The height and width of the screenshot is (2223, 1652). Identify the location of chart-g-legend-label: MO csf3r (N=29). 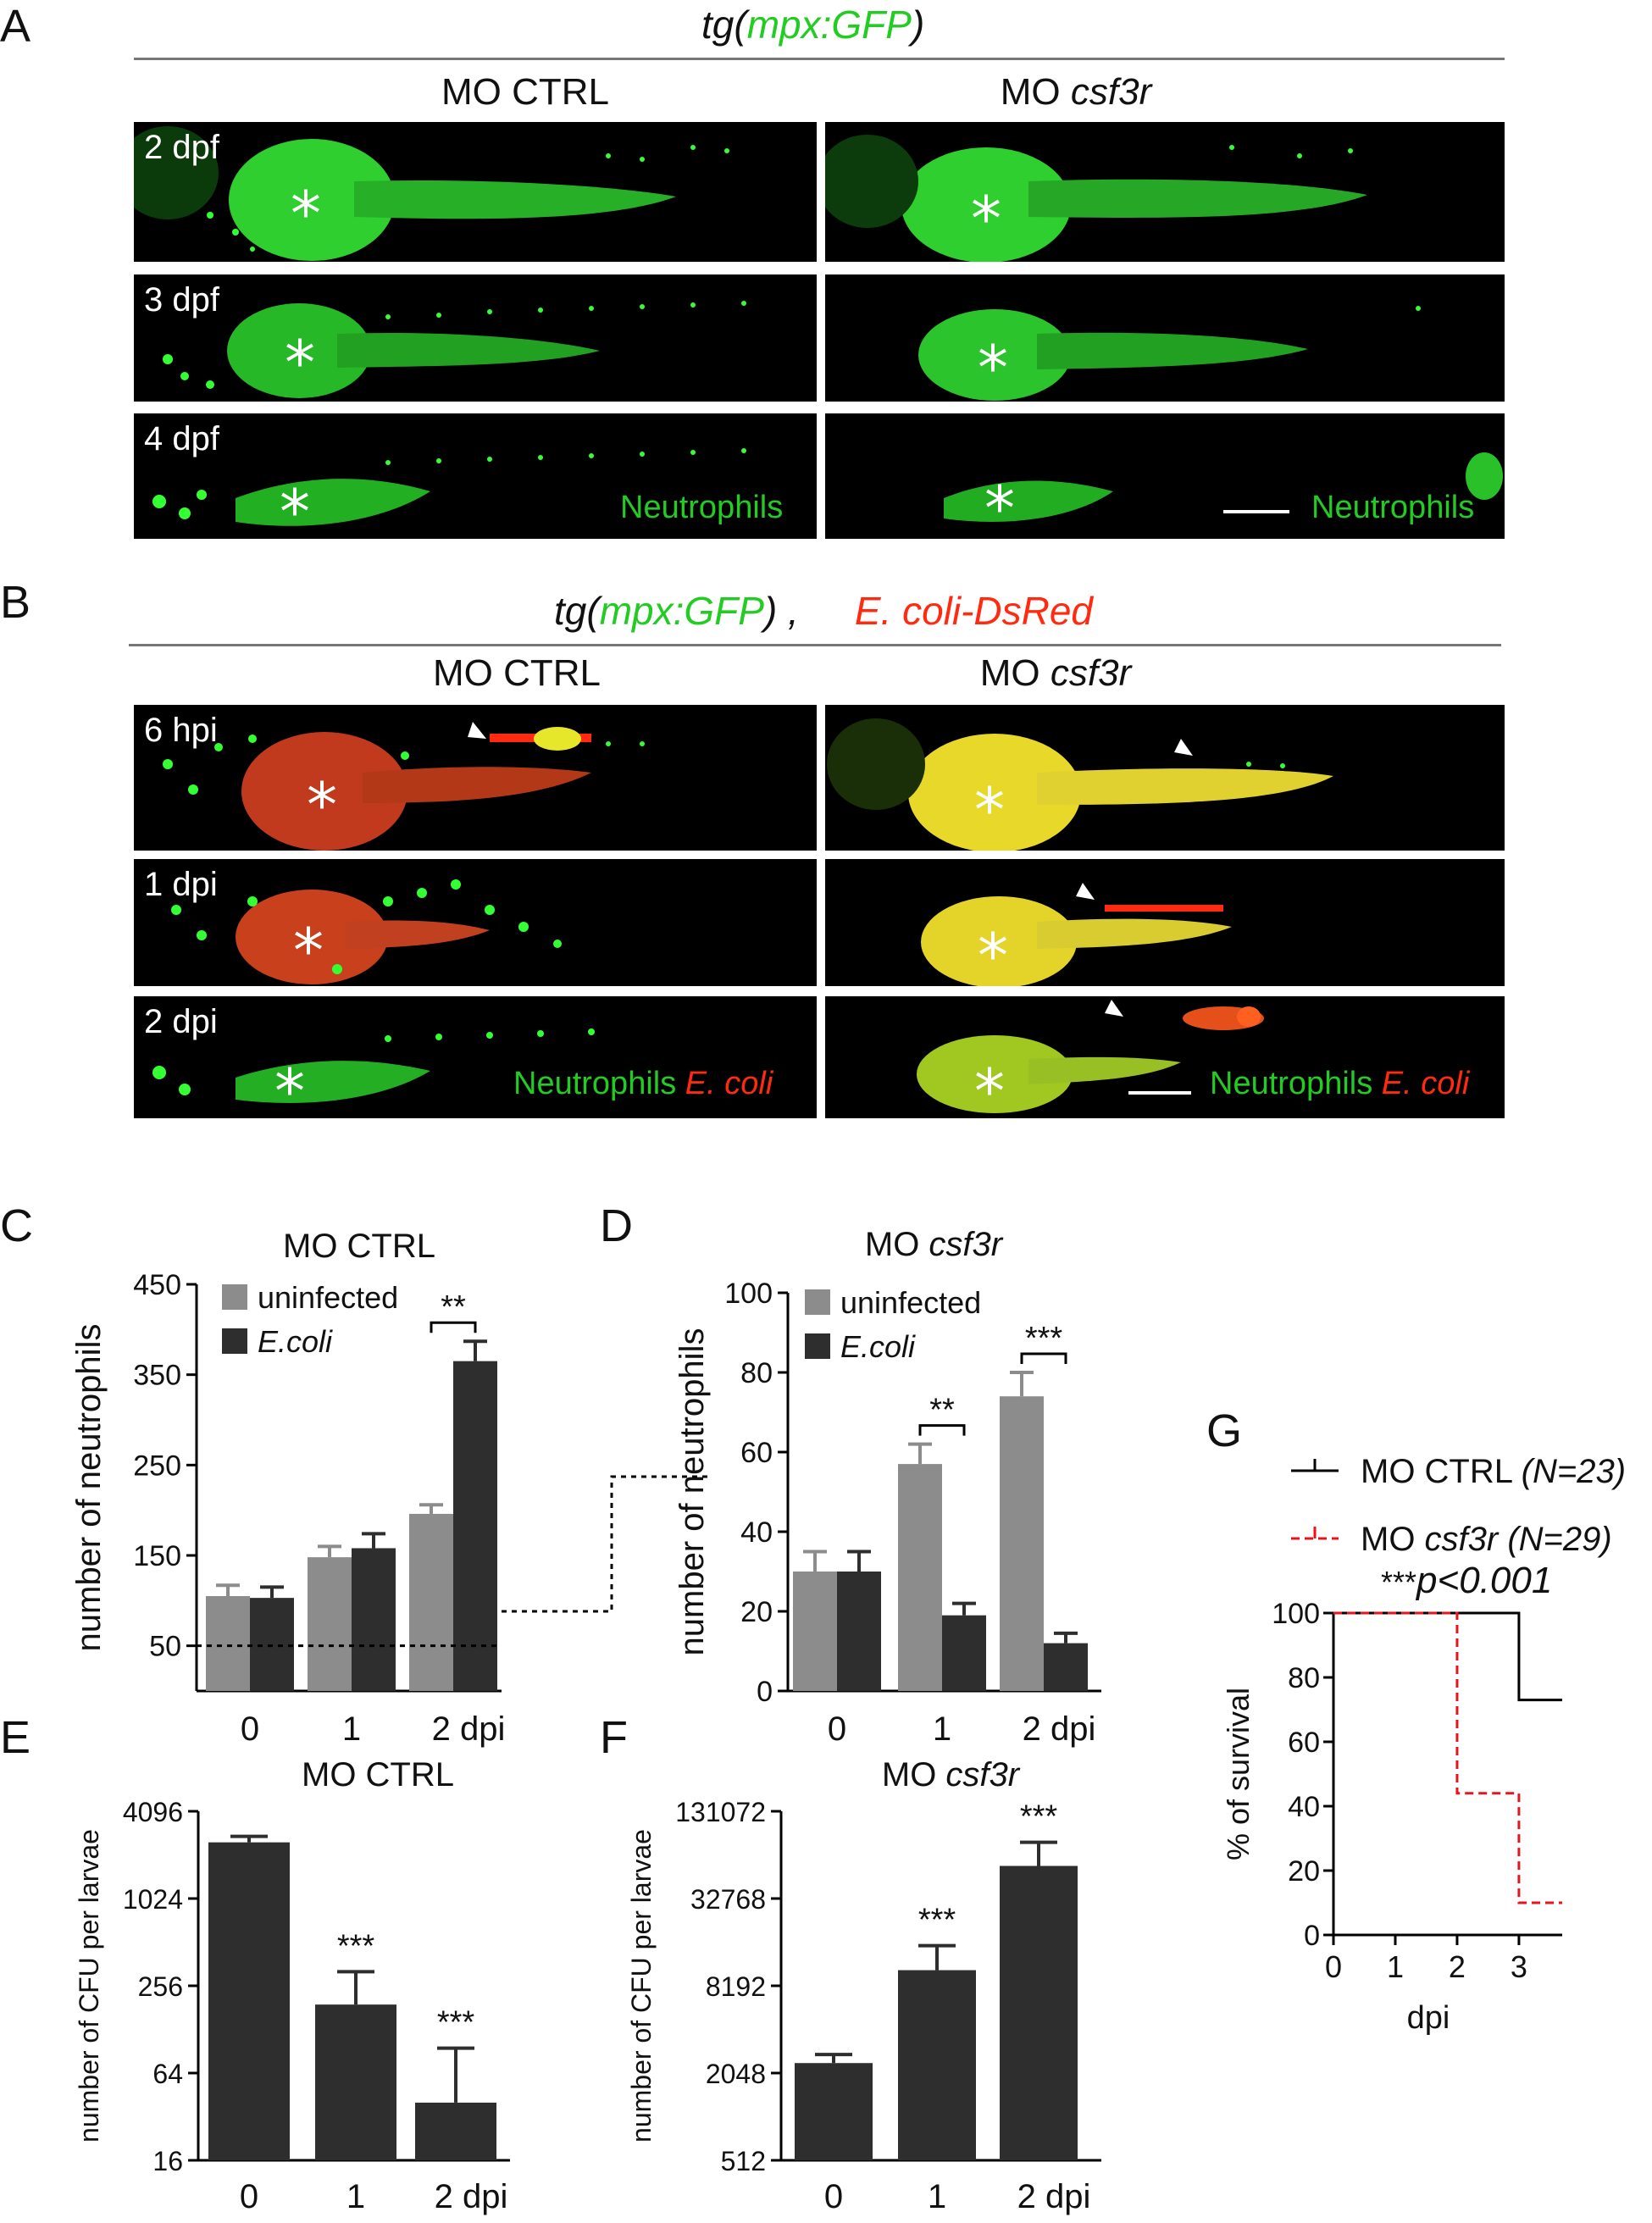
(1486, 1539).